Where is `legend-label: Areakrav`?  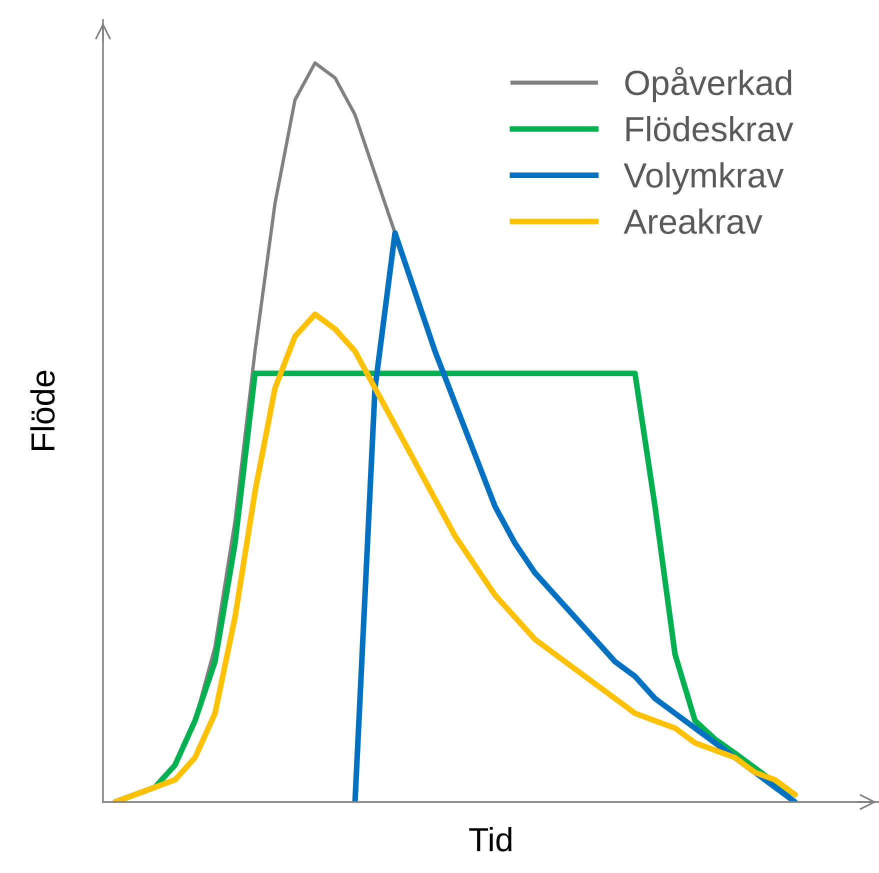
legend-label: Areakrav is located at coordinates (693, 221).